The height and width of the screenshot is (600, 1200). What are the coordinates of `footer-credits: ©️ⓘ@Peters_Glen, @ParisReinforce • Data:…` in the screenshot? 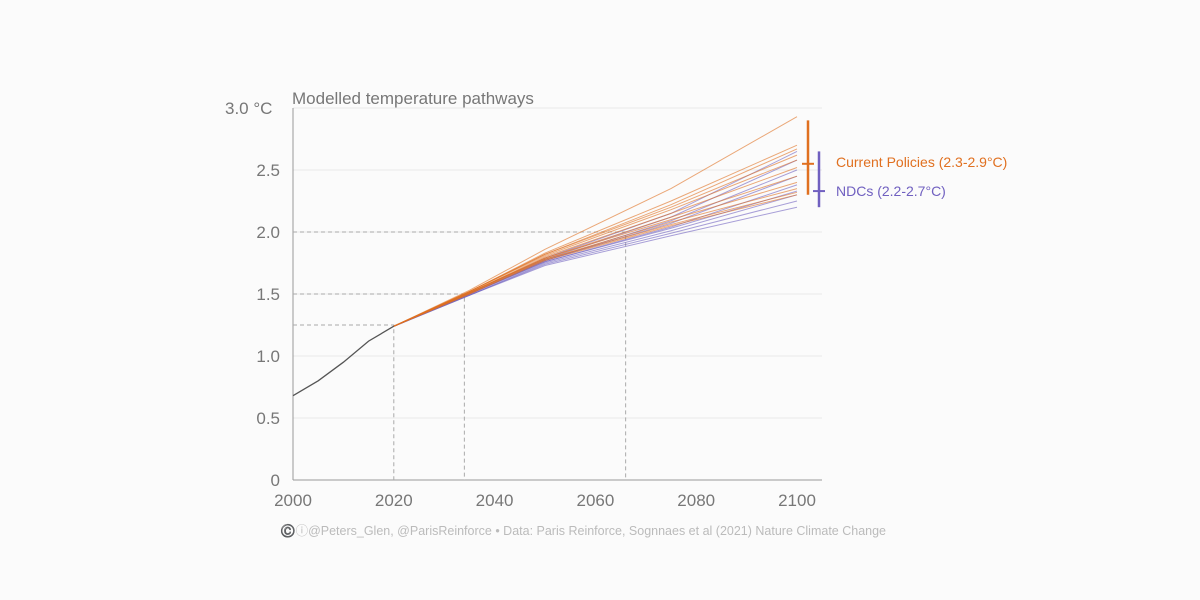 It's located at (583, 530).